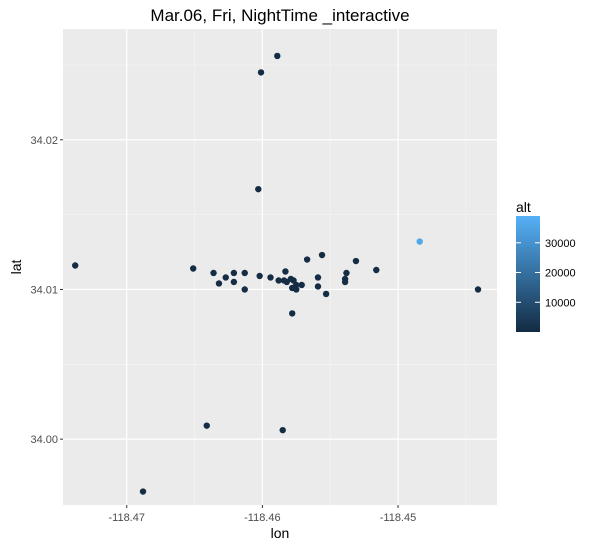 This screenshot has height=552, width=602. I want to click on x-axis-label: lon, so click(280, 533).